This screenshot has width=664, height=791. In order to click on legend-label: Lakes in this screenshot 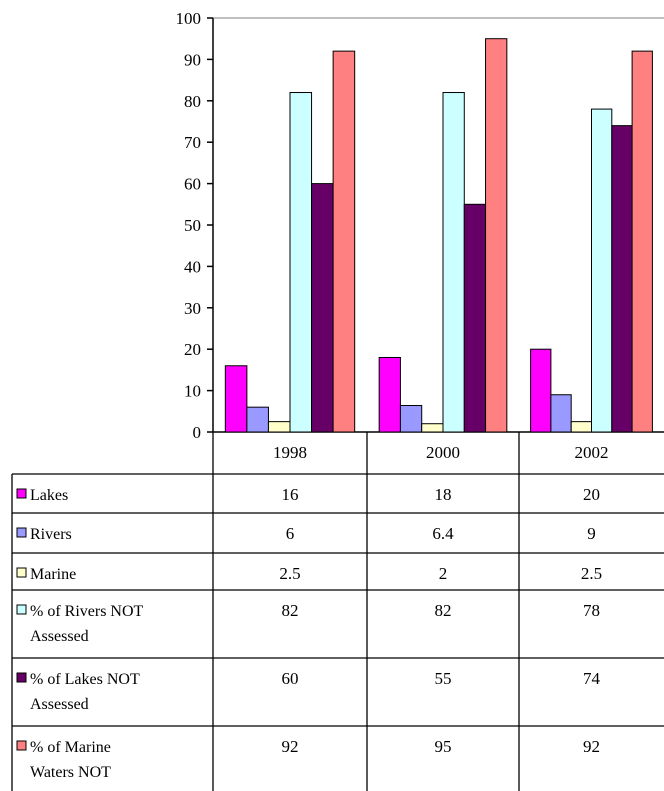, I will do `click(49, 495)`.